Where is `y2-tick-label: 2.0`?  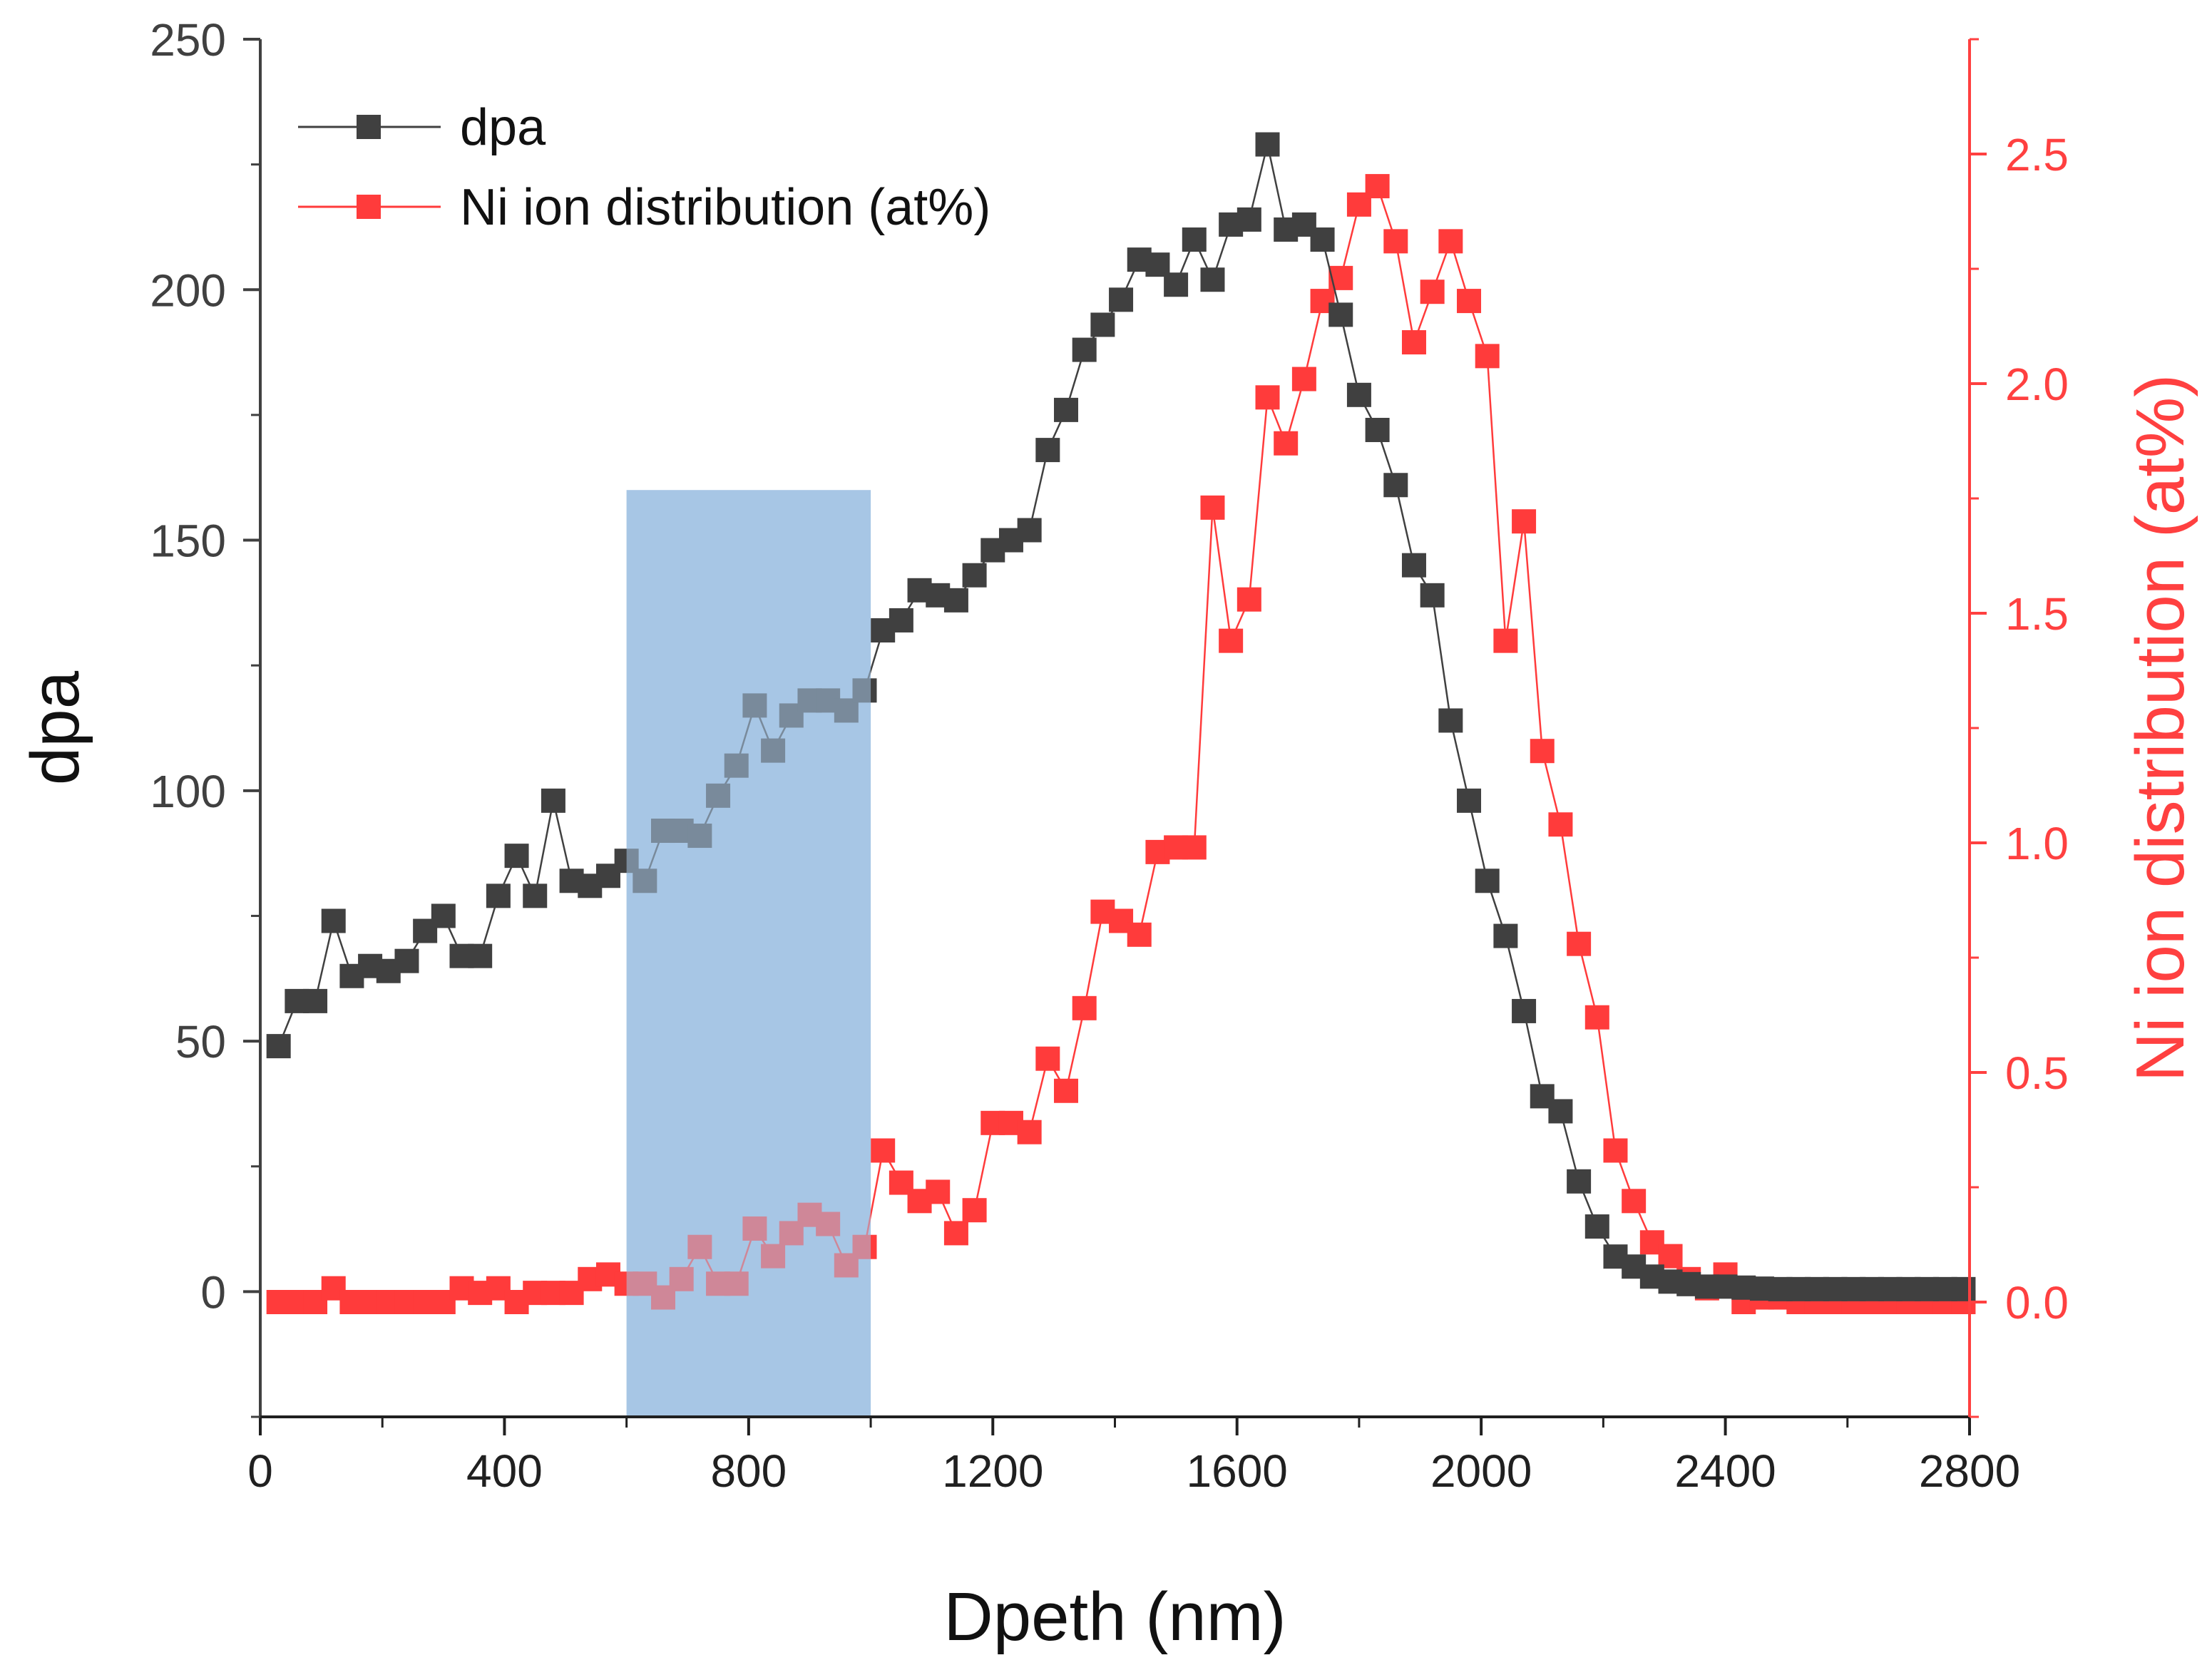 y2-tick-label: 2.0 is located at coordinates (2037, 384).